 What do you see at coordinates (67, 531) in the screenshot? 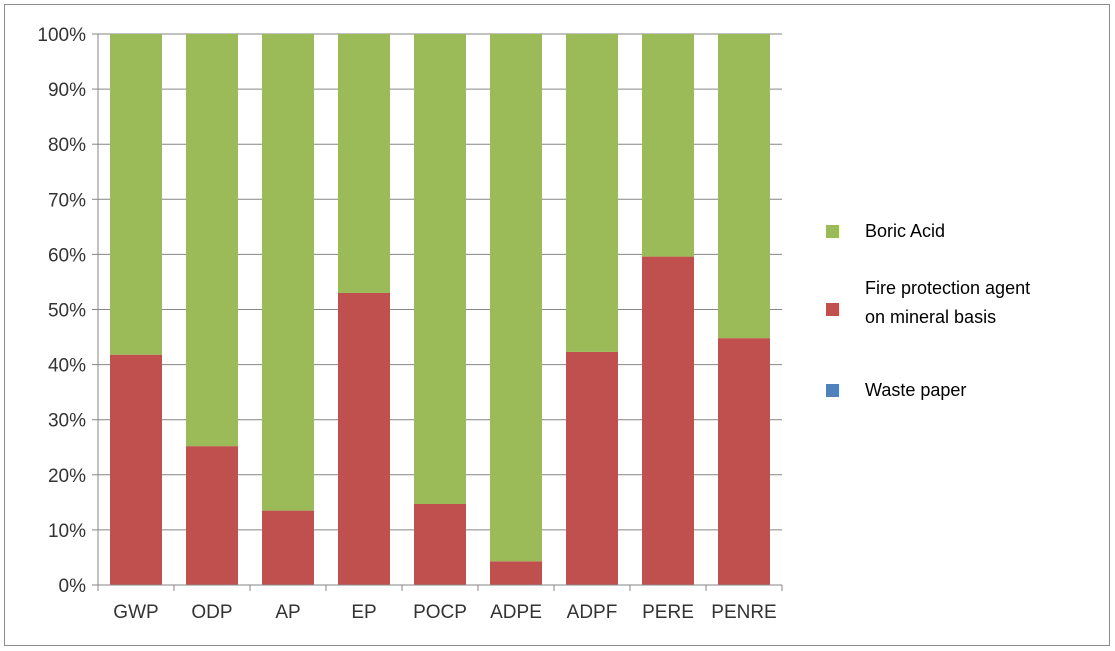
I see `y-tick-label: 10%` at bounding box center [67, 531].